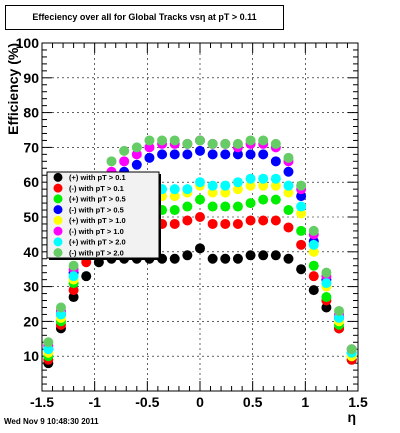  What do you see at coordinates (13, 89) in the screenshot?
I see `y-axis-label: Efficiency (%)` at bounding box center [13, 89].